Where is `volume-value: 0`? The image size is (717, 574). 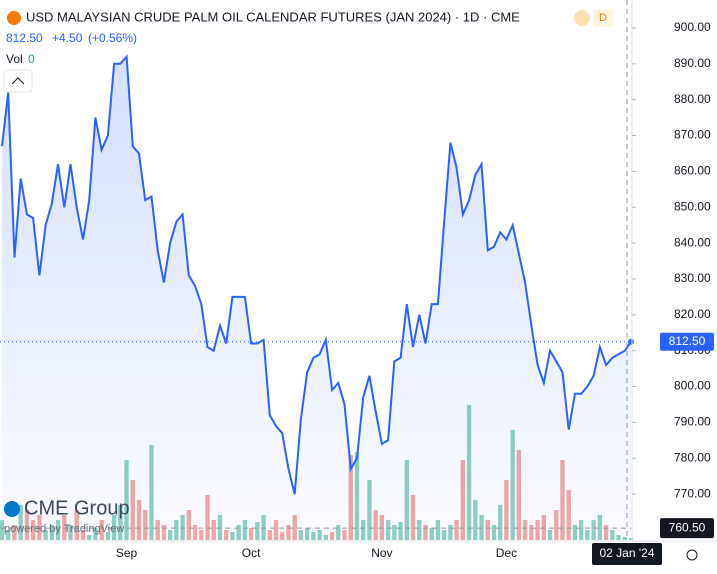 volume-value: 0 is located at coordinates (31, 59).